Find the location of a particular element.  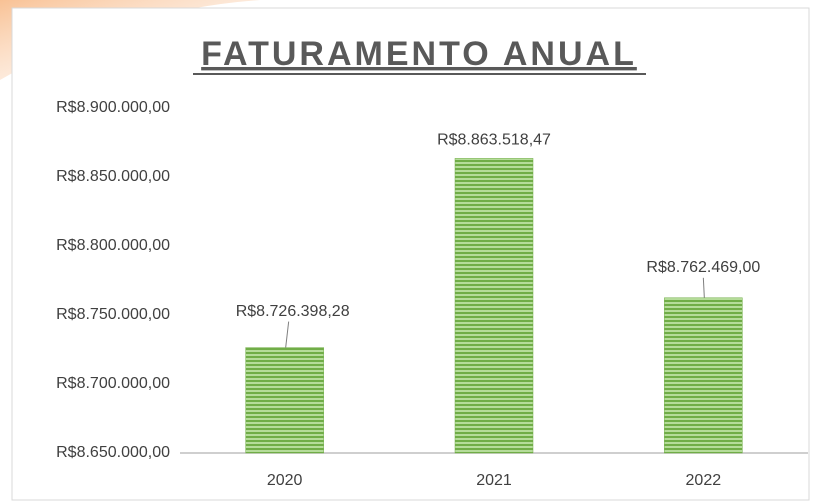

y-tick-label: R$8.850.000,00 is located at coordinates (113, 176).